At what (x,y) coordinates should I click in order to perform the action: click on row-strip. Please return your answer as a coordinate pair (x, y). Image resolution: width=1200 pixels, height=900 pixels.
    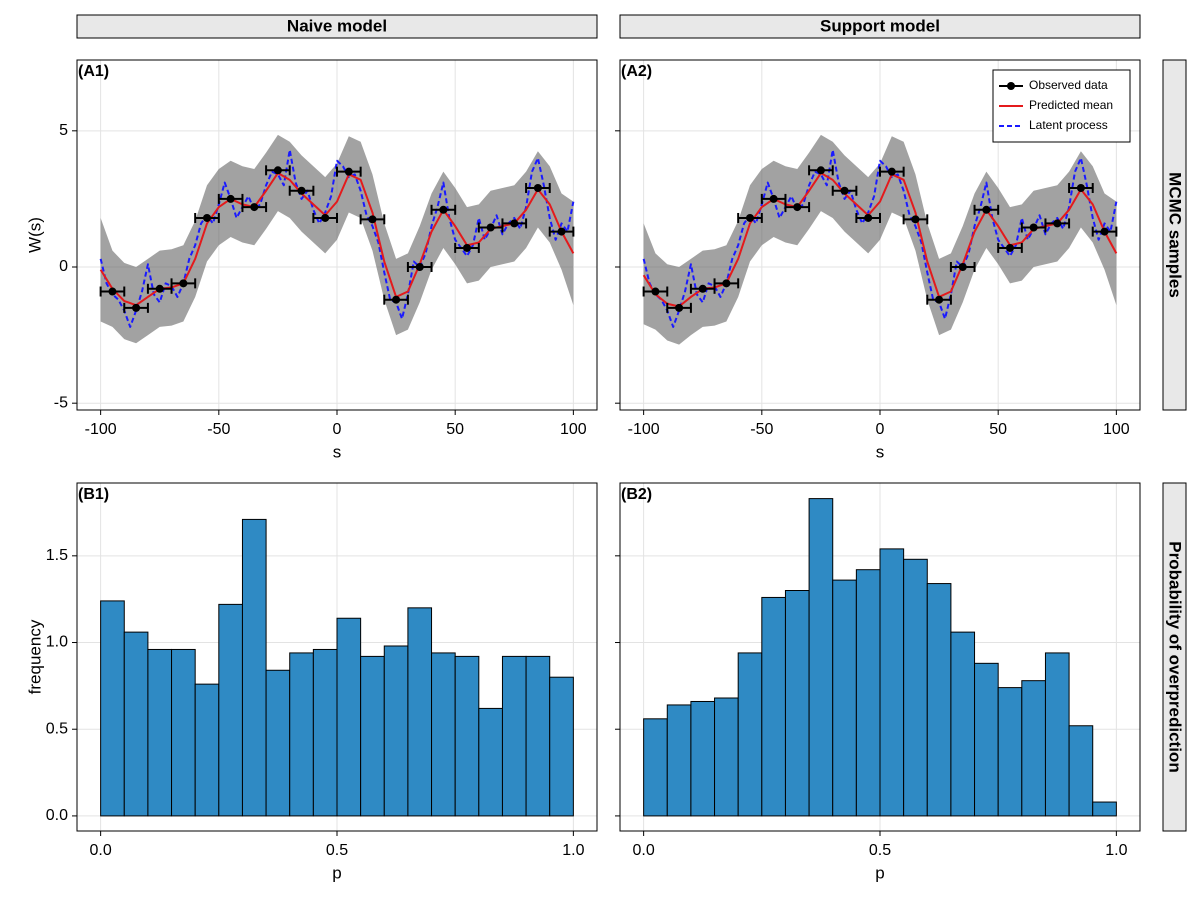
    Looking at the image, I should click on (1174, 235).